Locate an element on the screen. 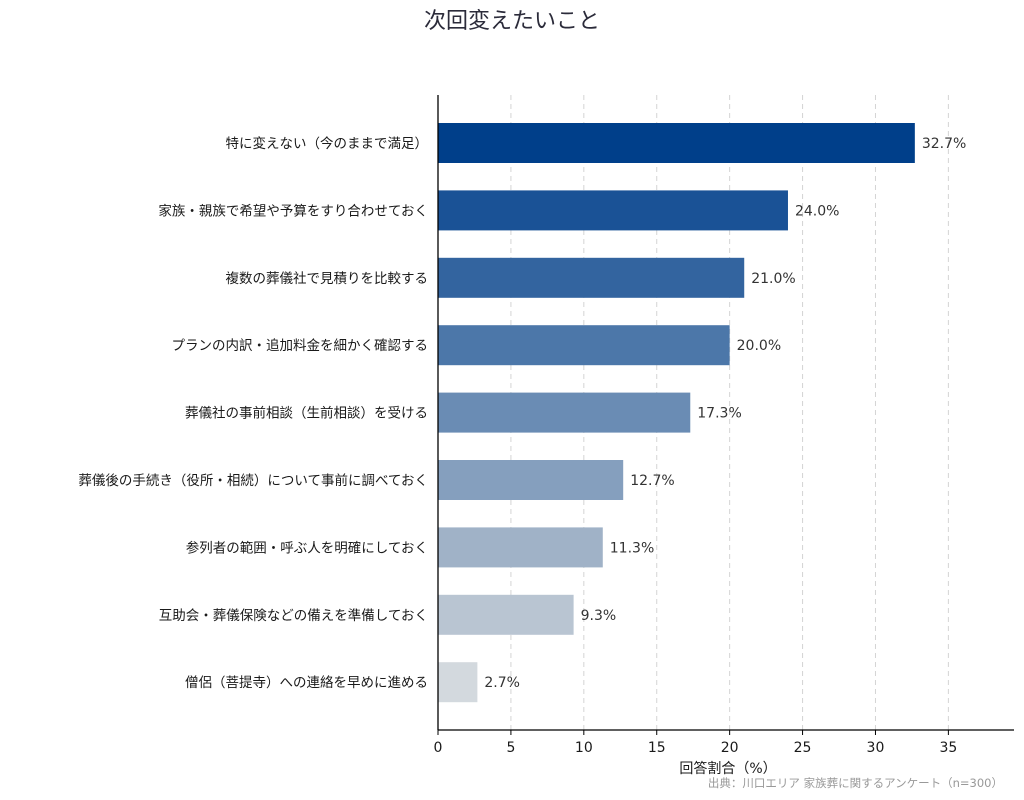 The width and height of the screenshot is (1024, 800). value-label: 11.3% is located at coordinates (632, 548).